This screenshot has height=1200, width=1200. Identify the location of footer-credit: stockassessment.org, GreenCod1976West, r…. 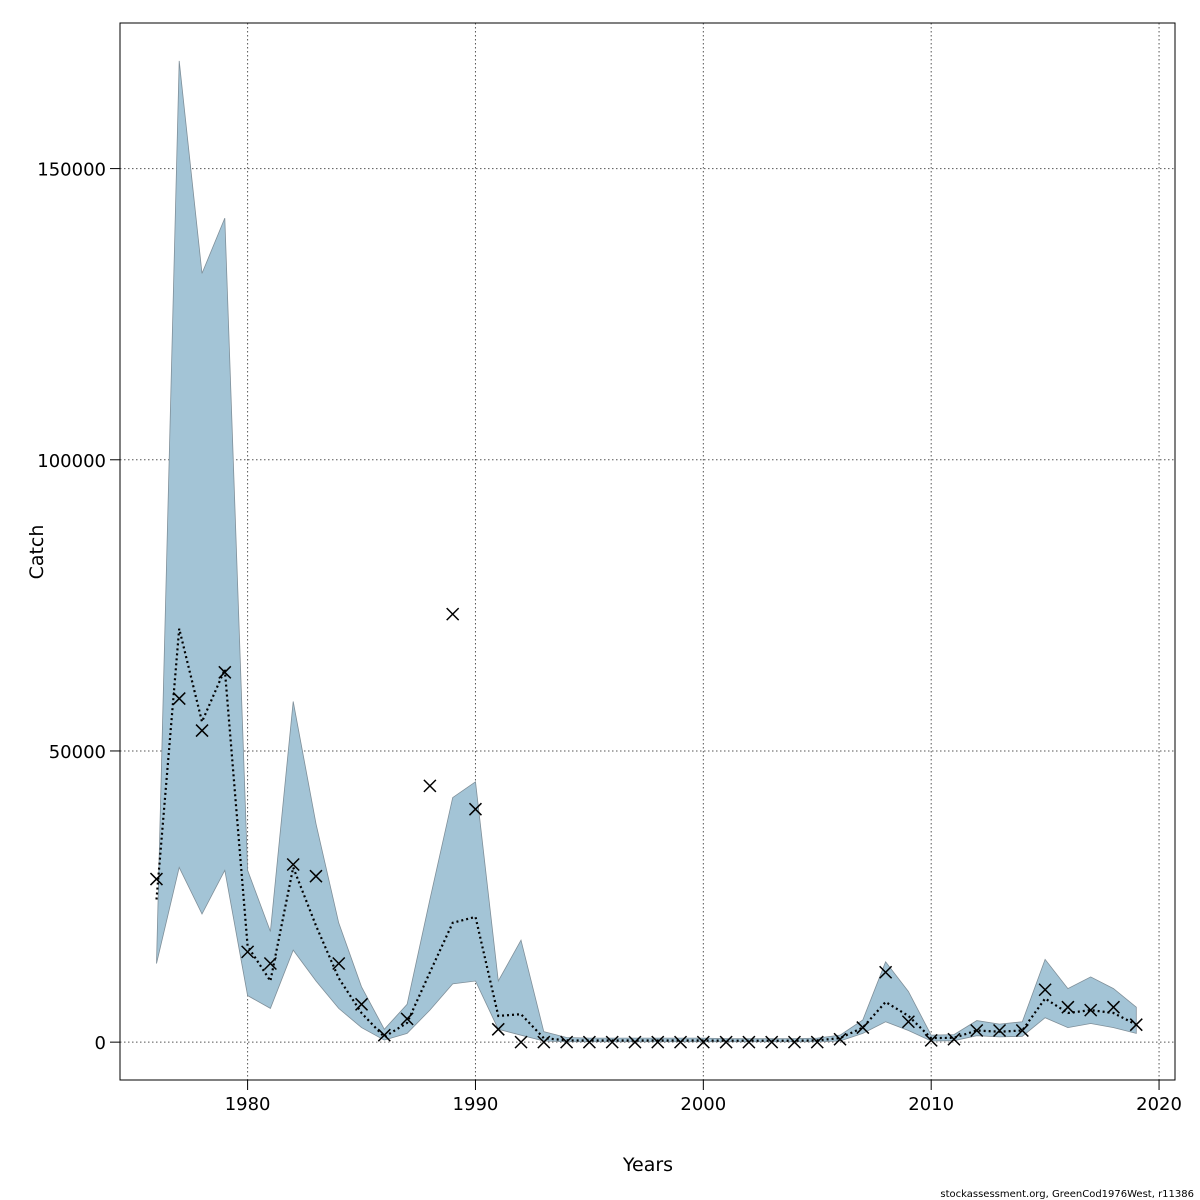
(1067, 1194).